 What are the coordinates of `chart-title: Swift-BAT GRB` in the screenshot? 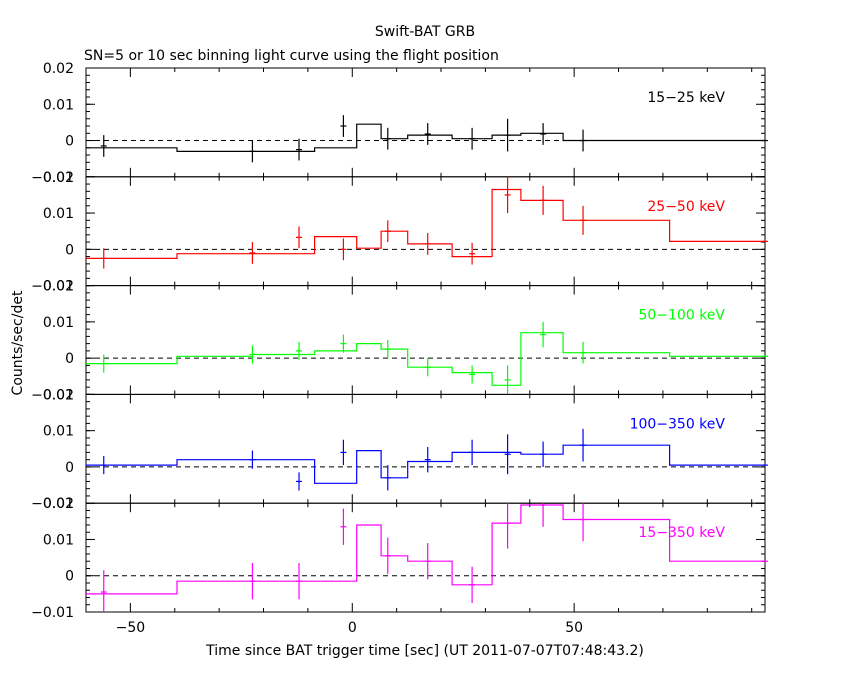 It's located at (425, 32).